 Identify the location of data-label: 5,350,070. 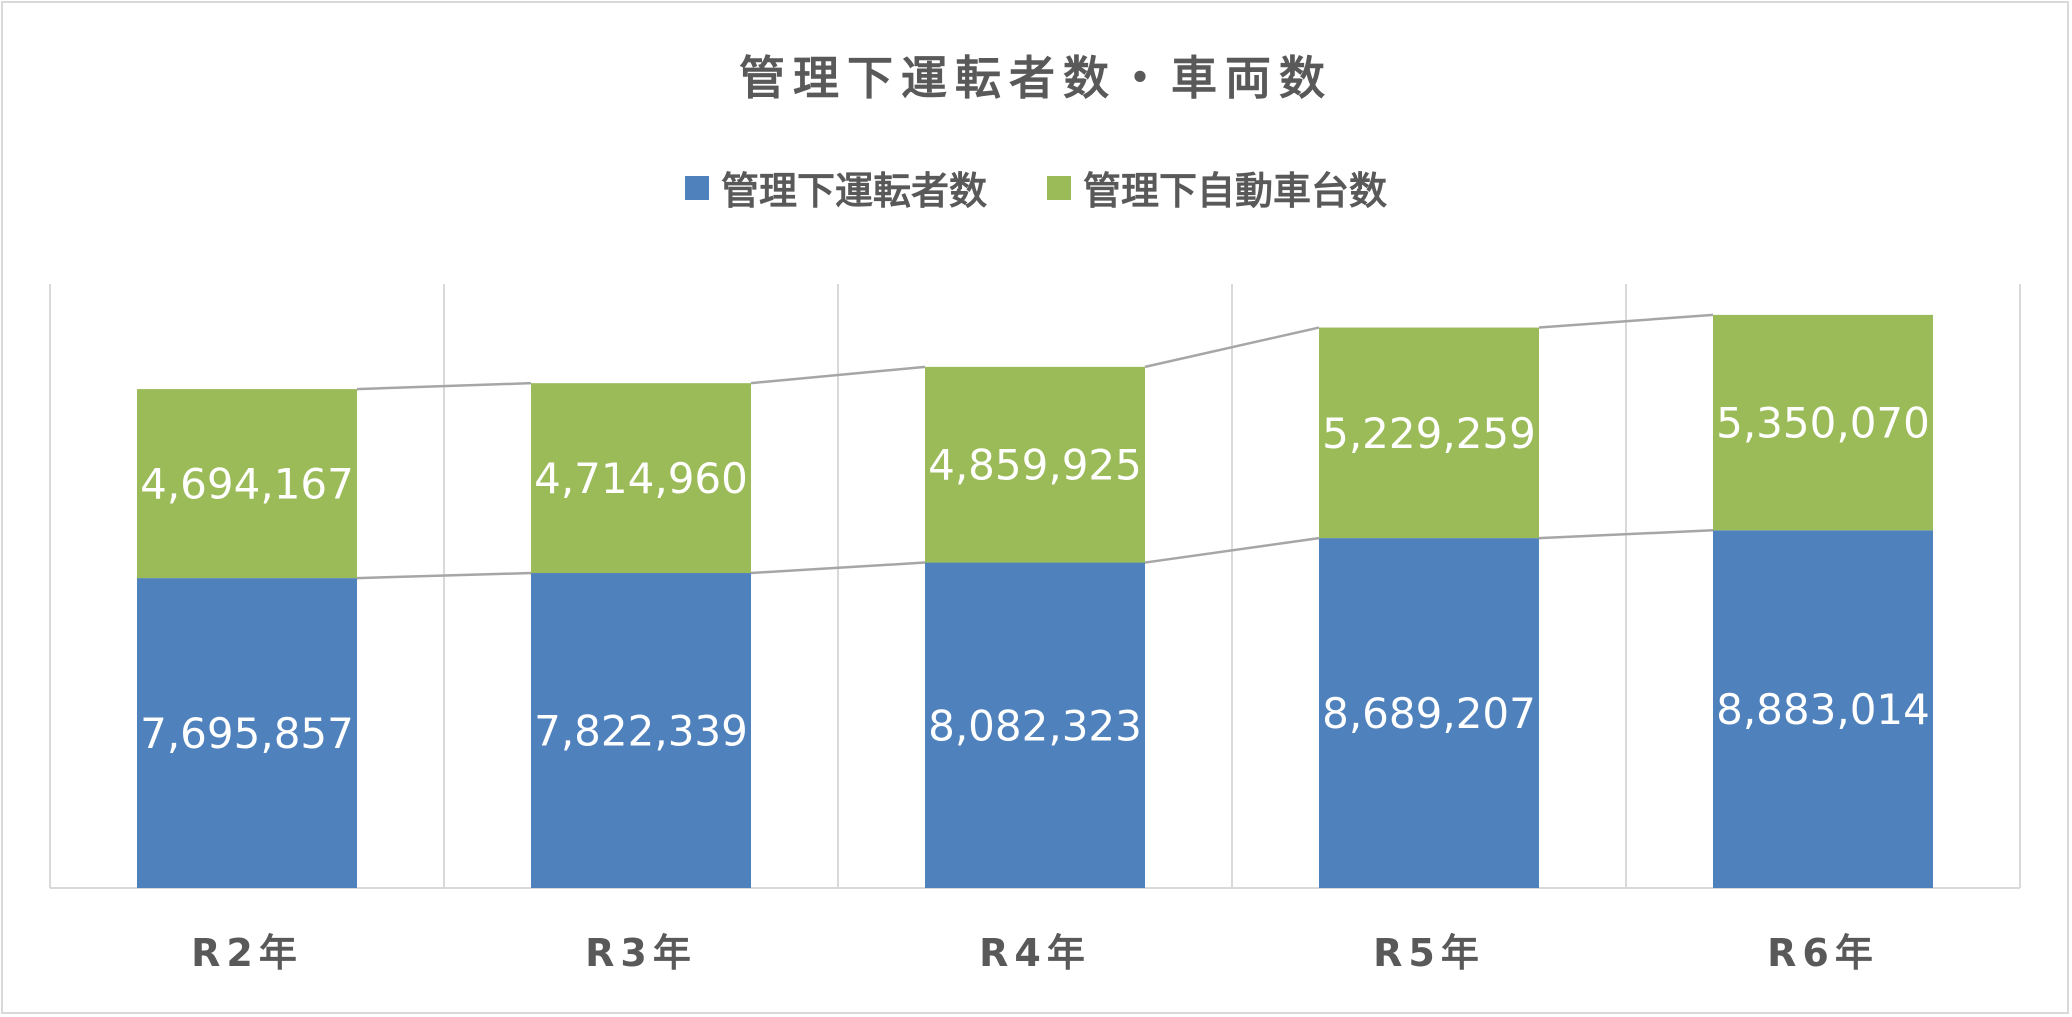
(1823, 423).